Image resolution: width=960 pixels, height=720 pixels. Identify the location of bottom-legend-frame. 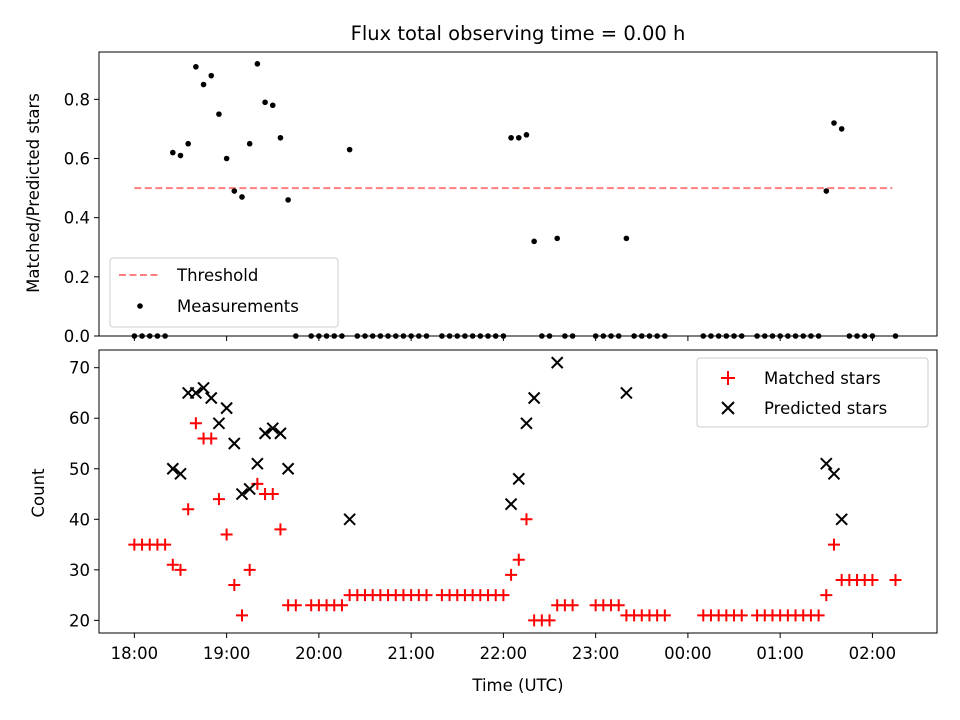
(812, 392).